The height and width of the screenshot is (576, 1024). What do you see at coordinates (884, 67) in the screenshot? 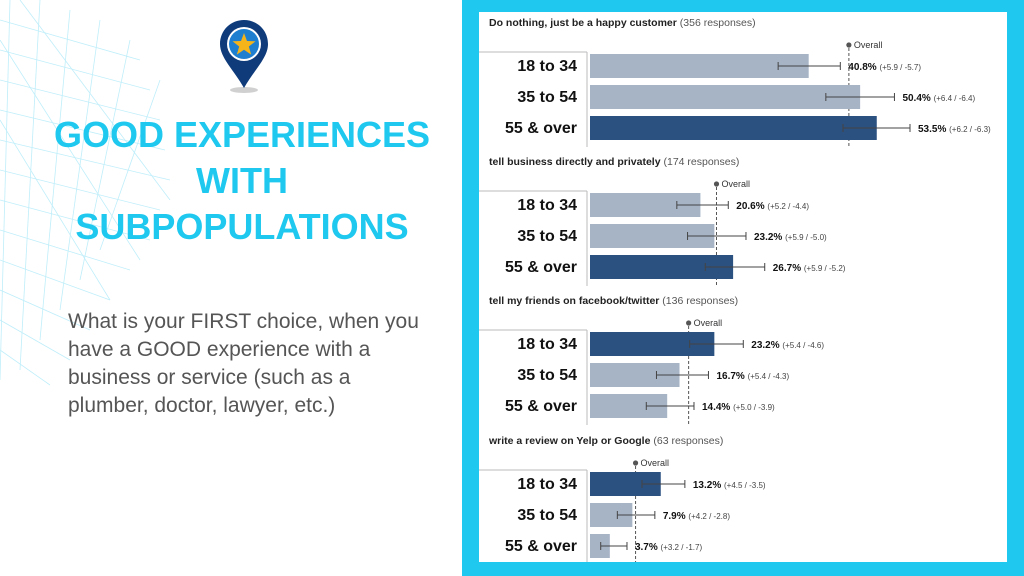
I see `data-label: 40.8% (+5.9 / -5.7)` at bounding box center [884, 67].